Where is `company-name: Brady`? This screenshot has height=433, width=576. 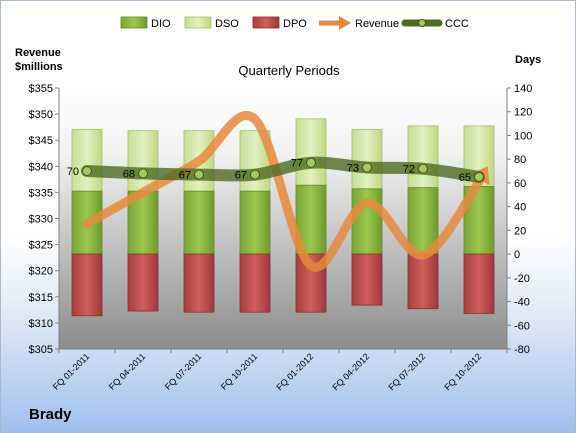
company-name: Brady is located at coordinates (50, 414).